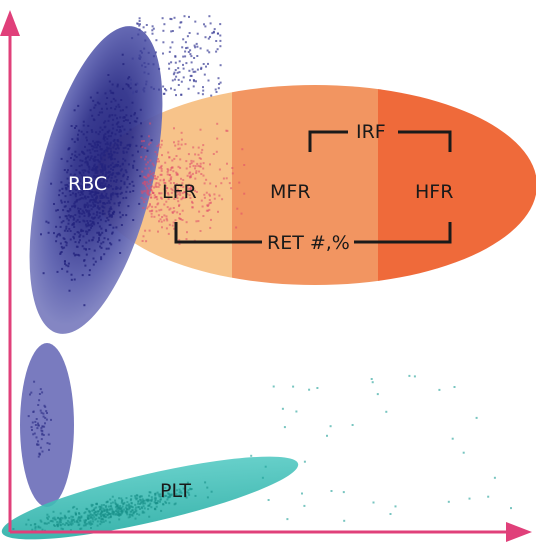 Image resolution: width=536 pixels, height=542 pixels. I want to click on hfr-zone, so click(457, 185).